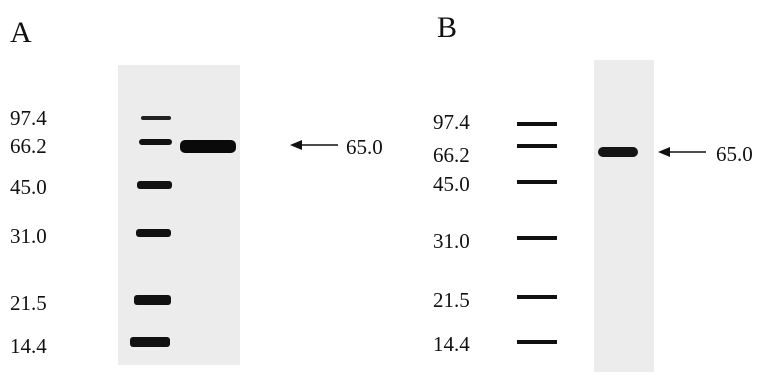 This screenshot has height=375, width=768. Describe the element at coordinates (28, 146) in the screenshot. I see `panel-a-mw-label: 66.2` at that location.